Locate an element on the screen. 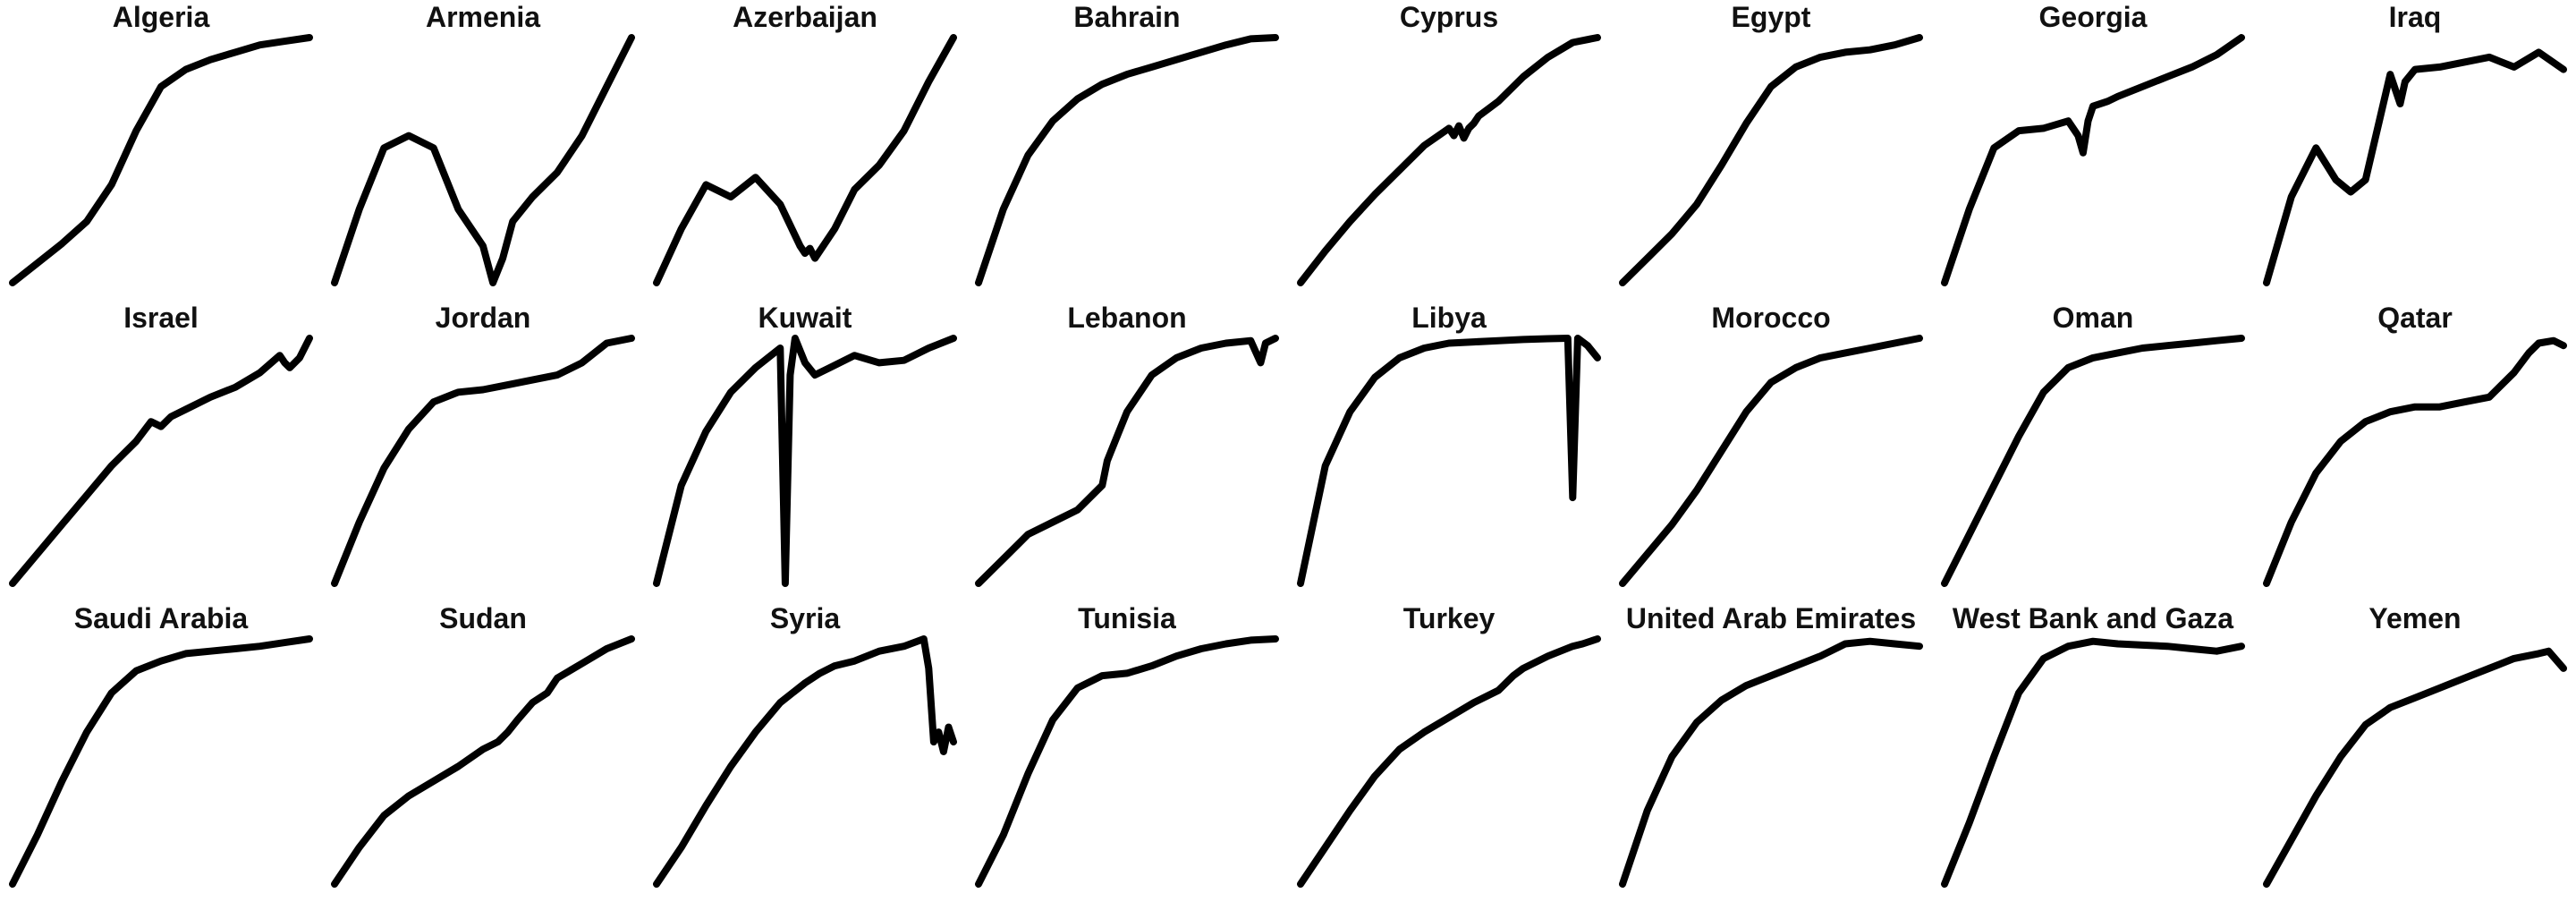 This screenshot has width=2576, height=902. panel-title: Azerbaijan is located at coordinates (805, 17).